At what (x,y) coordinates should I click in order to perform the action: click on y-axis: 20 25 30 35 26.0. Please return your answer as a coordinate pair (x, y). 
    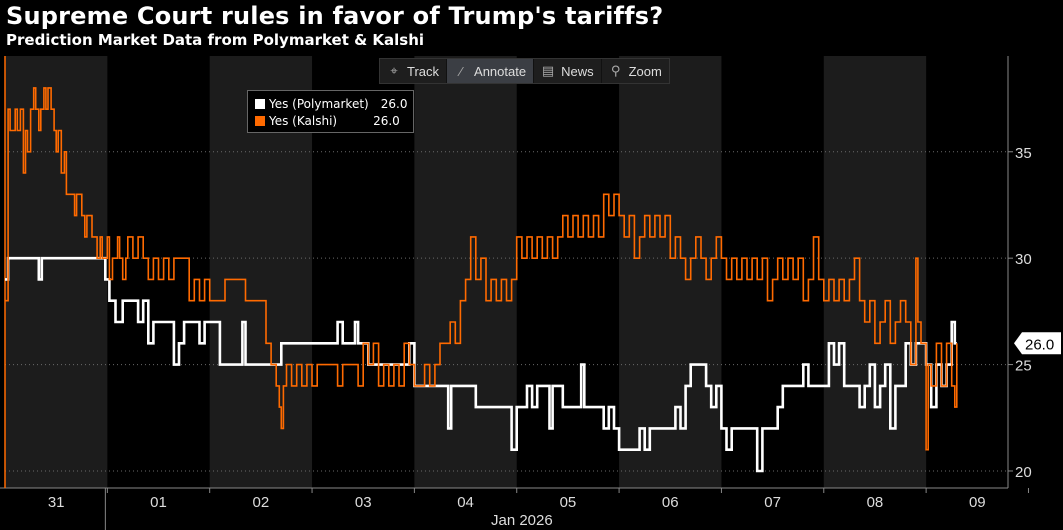
    Looking at the image, I should click on (1034, 313).